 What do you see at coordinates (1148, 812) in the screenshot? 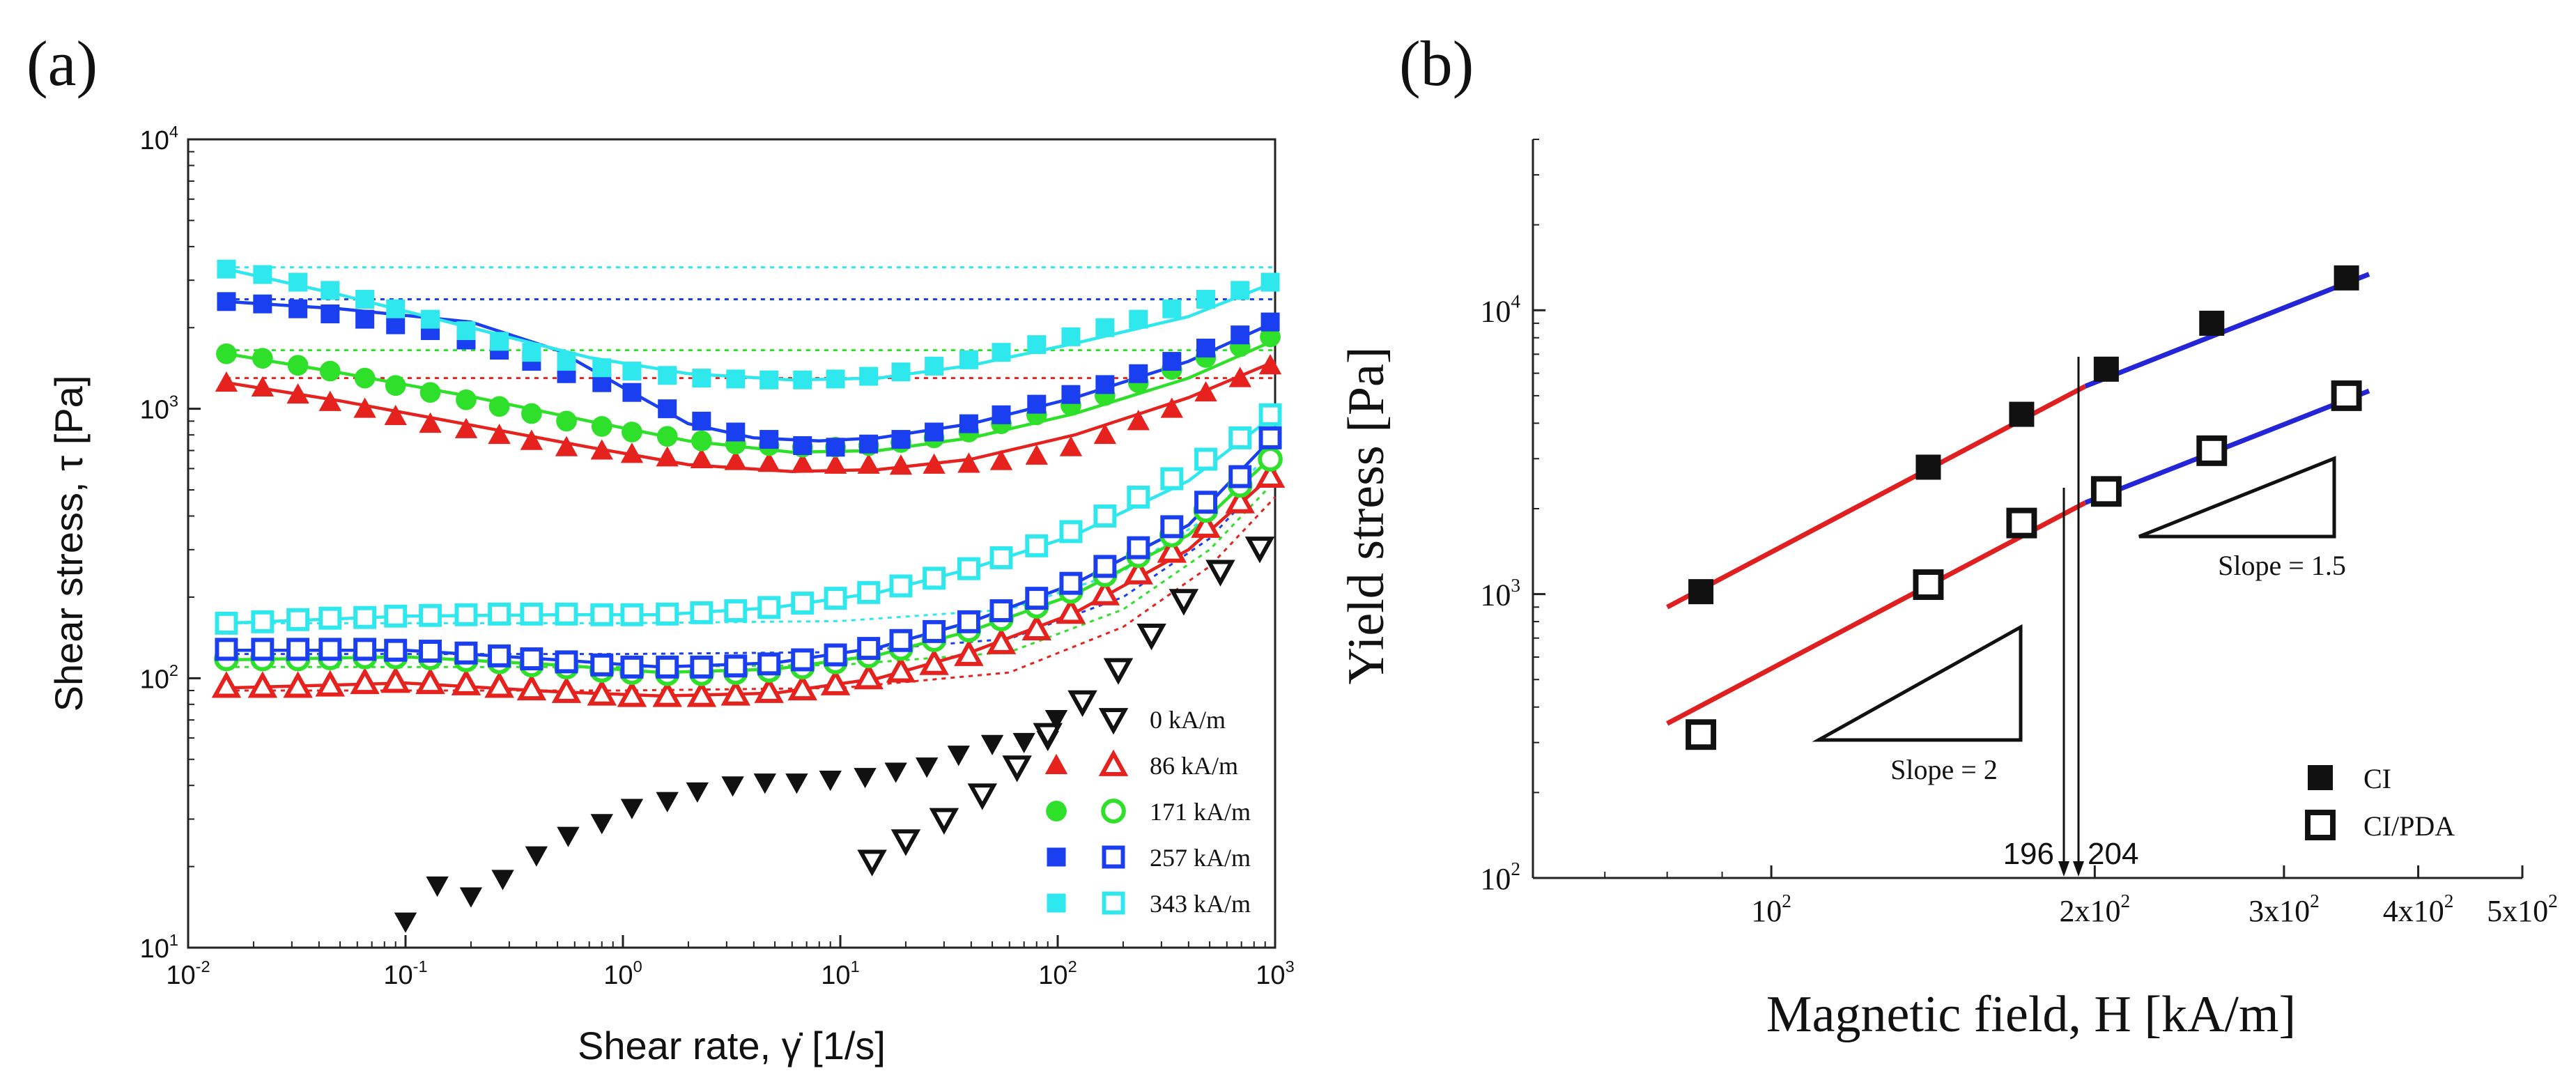
I see `legend-item: 171 kA/m` at bounding box center [1148, 812].